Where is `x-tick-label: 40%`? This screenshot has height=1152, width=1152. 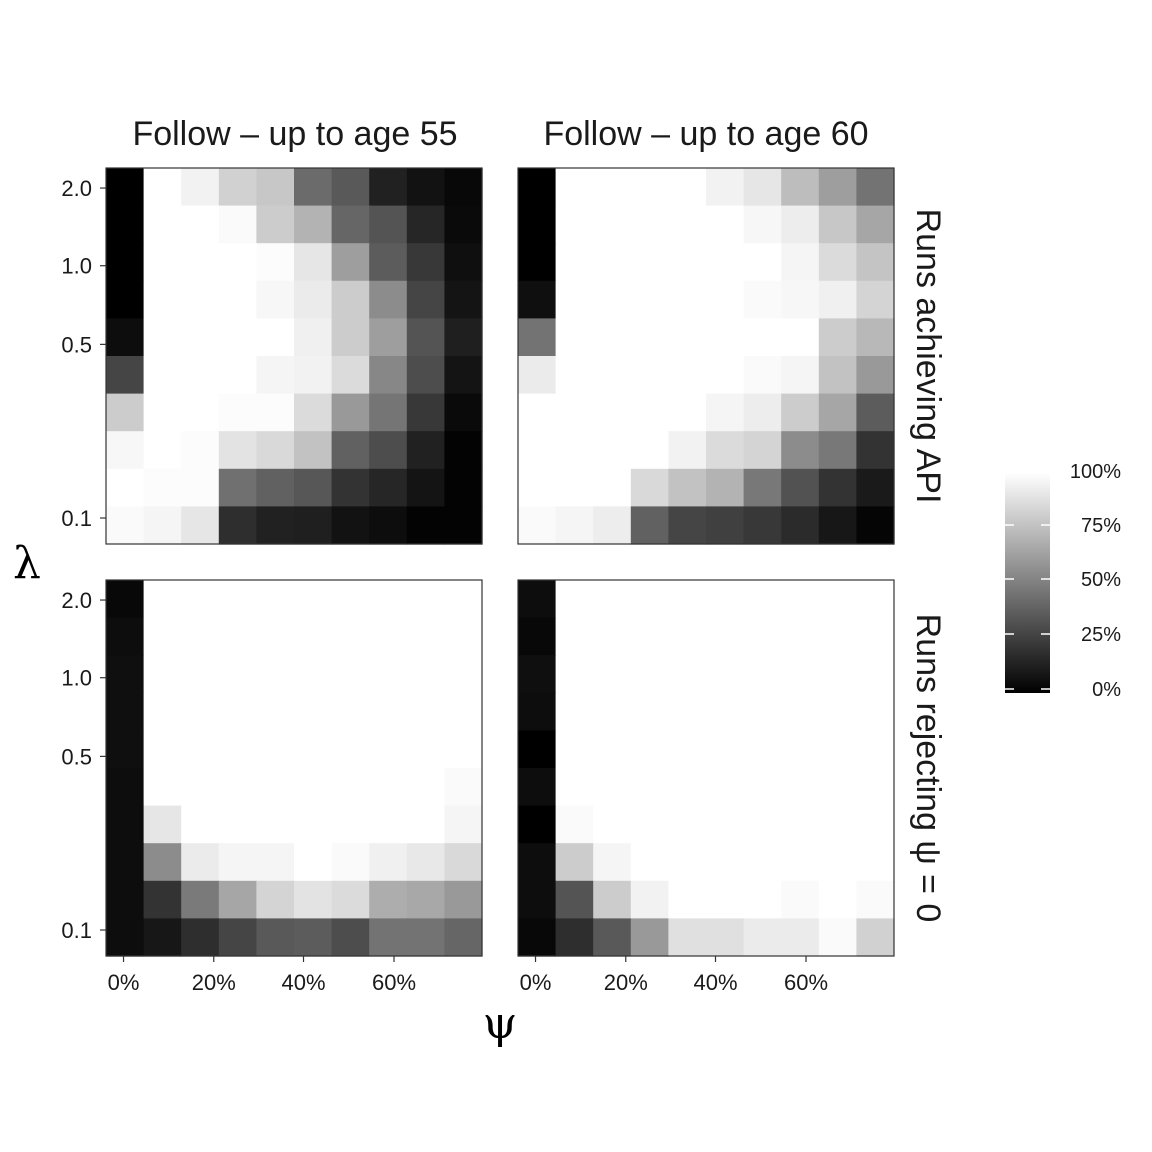
x-tick-label: 40% is located at coordinates (303, 982).